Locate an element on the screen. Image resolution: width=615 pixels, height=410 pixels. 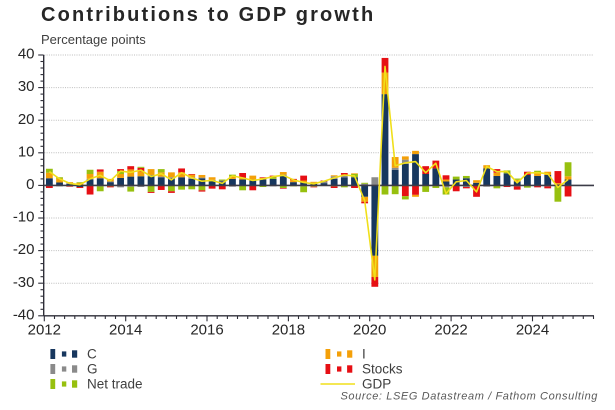
svg-text: Net trade is located at coordinates (115, 384).